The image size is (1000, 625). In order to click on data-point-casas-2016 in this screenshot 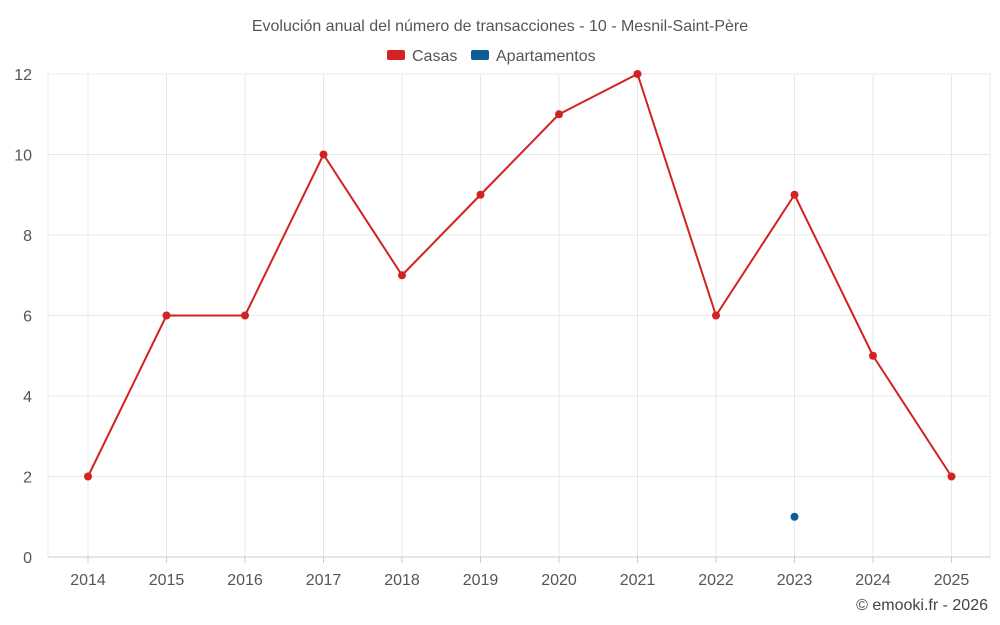, I will do `click(245, 315)`.